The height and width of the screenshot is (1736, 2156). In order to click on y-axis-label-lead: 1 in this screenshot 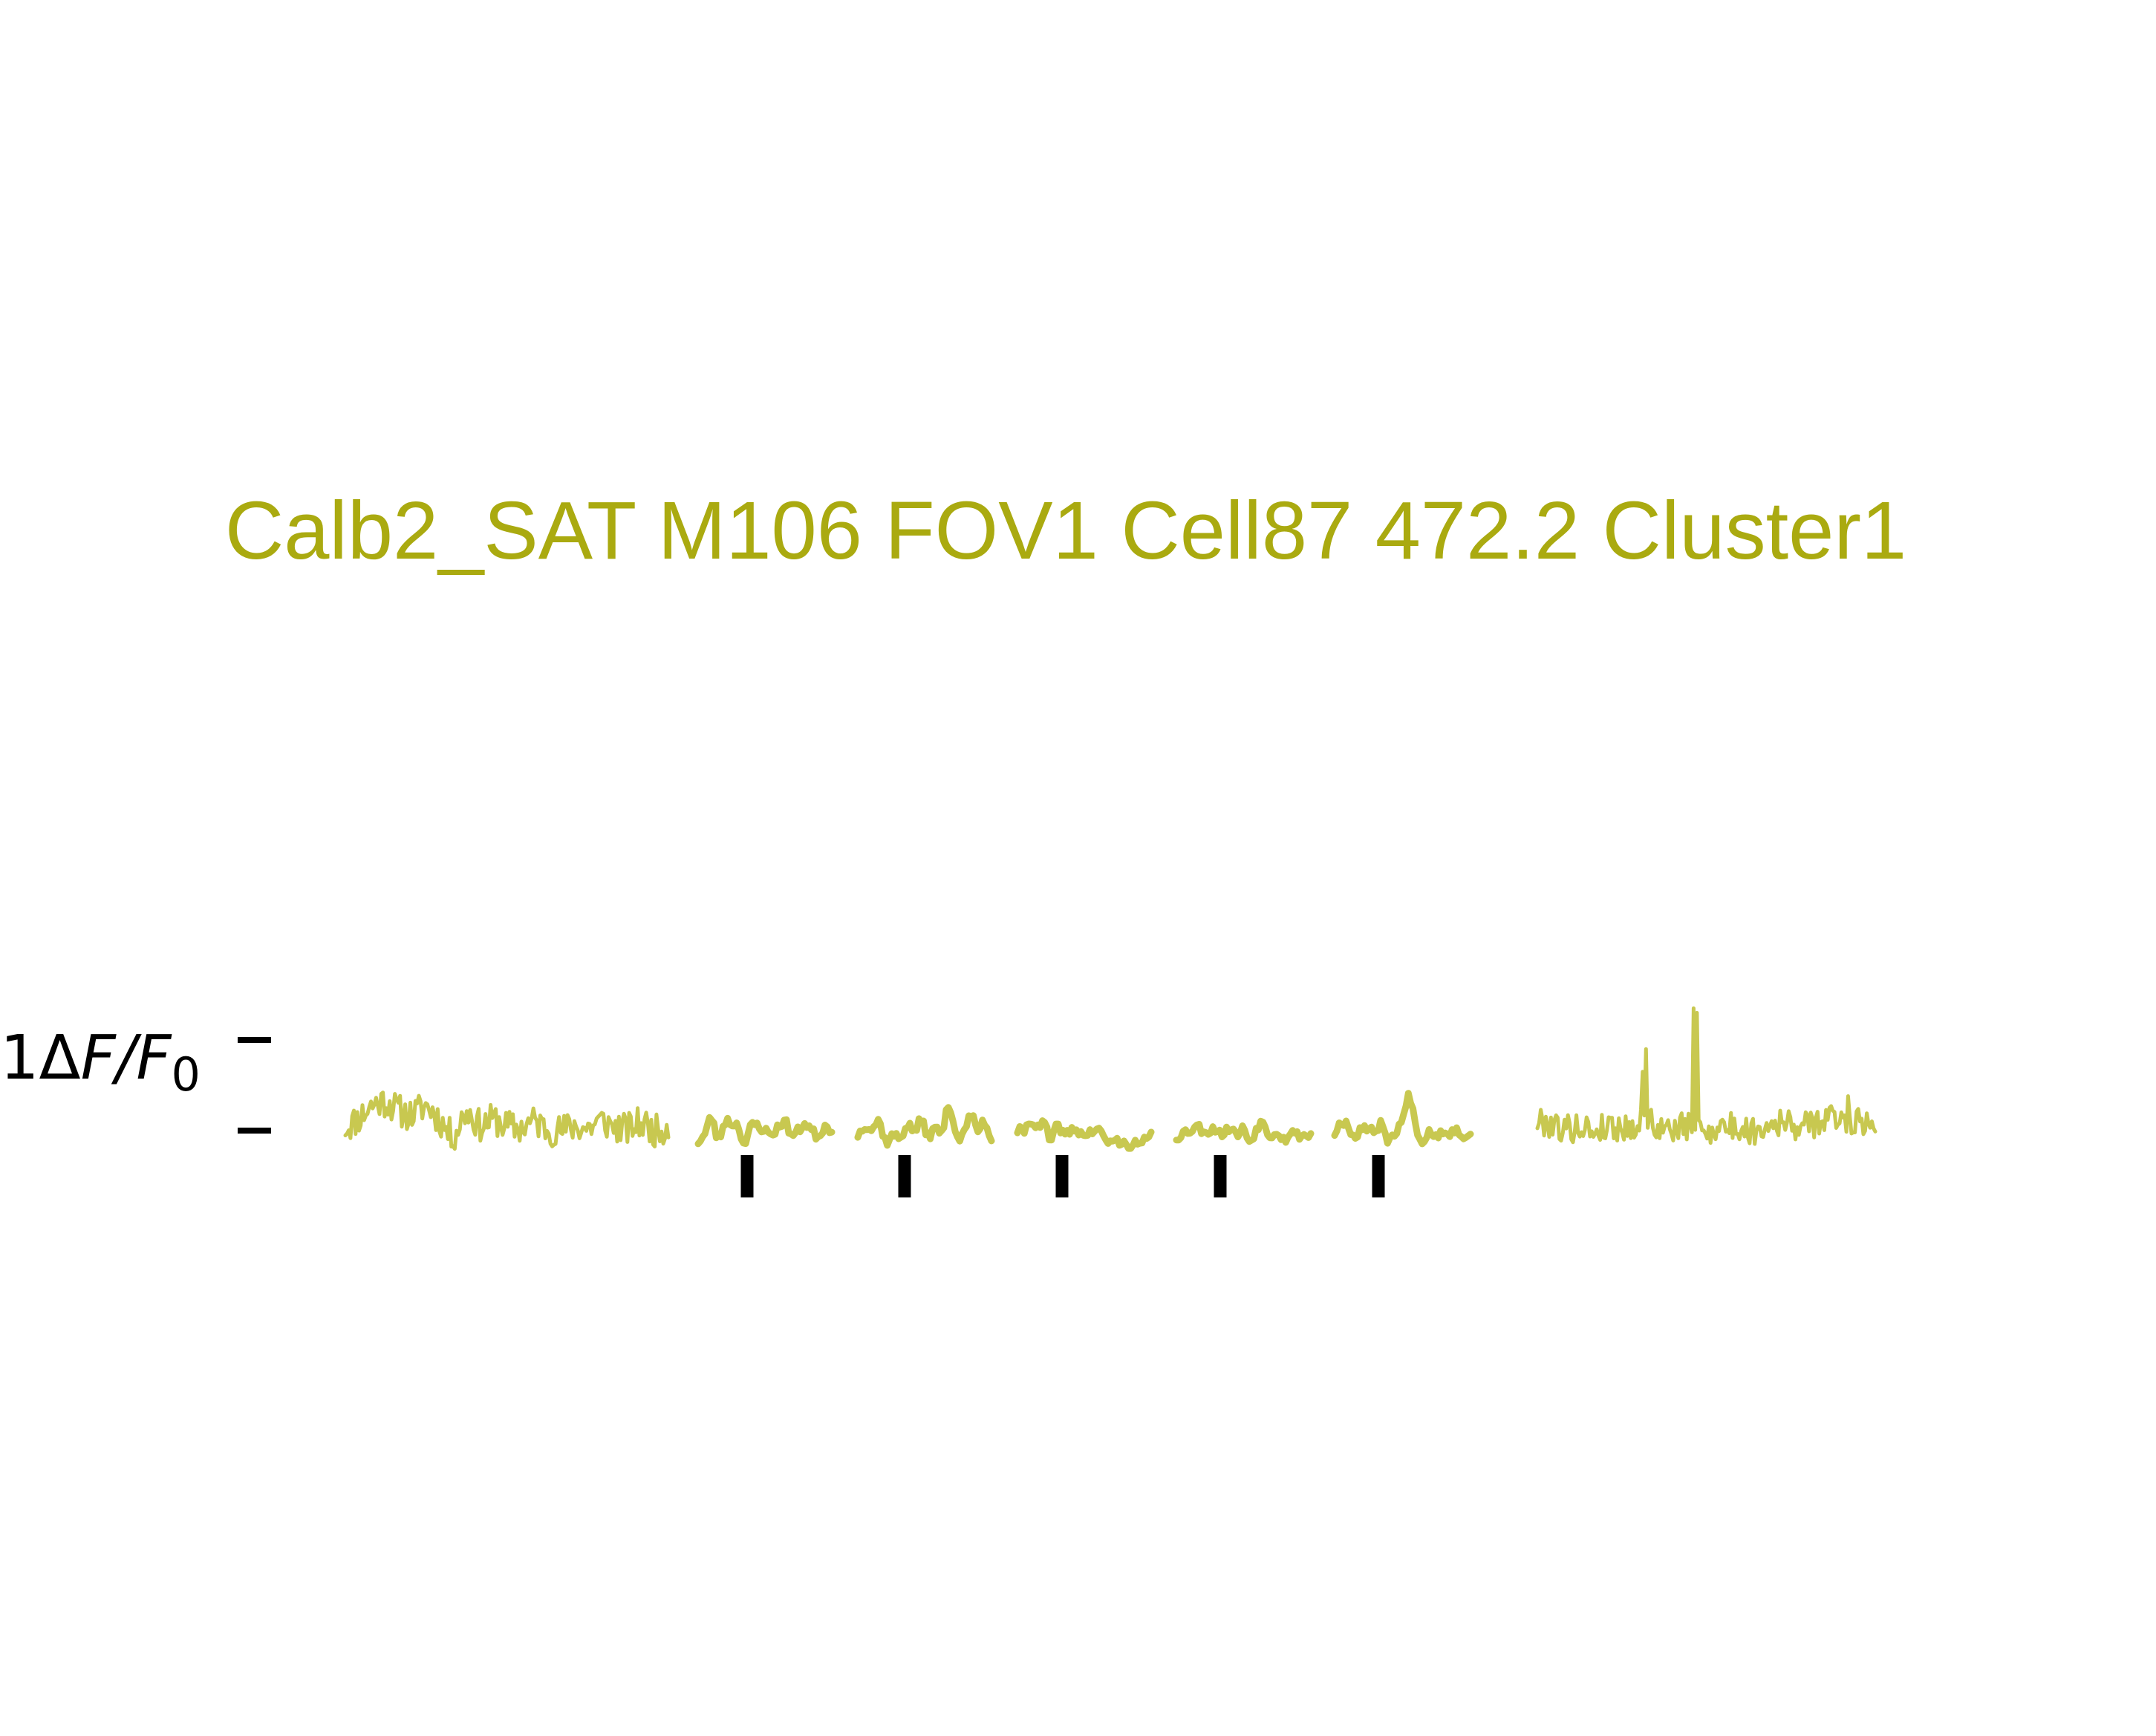, I will do `click(19, 1058)`.